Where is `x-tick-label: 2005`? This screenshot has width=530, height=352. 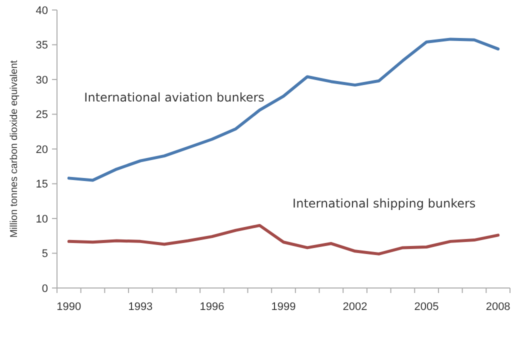
x-tick-label: 2005 is located at coordinates (426, 307).